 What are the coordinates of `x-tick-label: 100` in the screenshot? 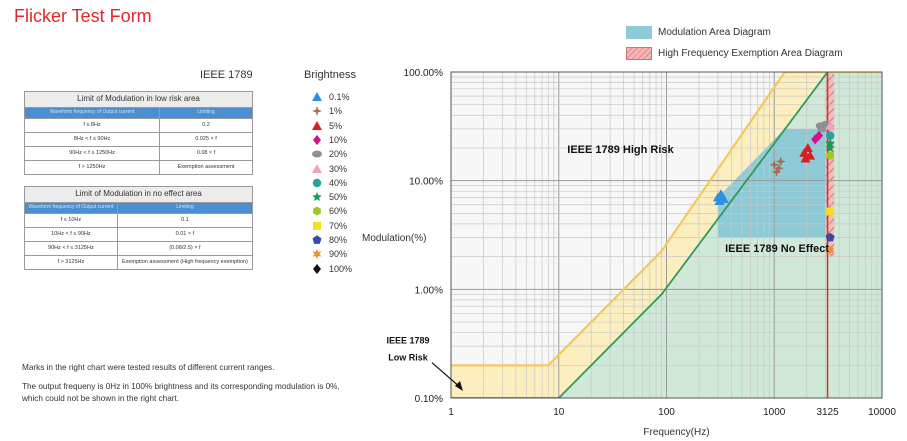 It's located at (666, 412).